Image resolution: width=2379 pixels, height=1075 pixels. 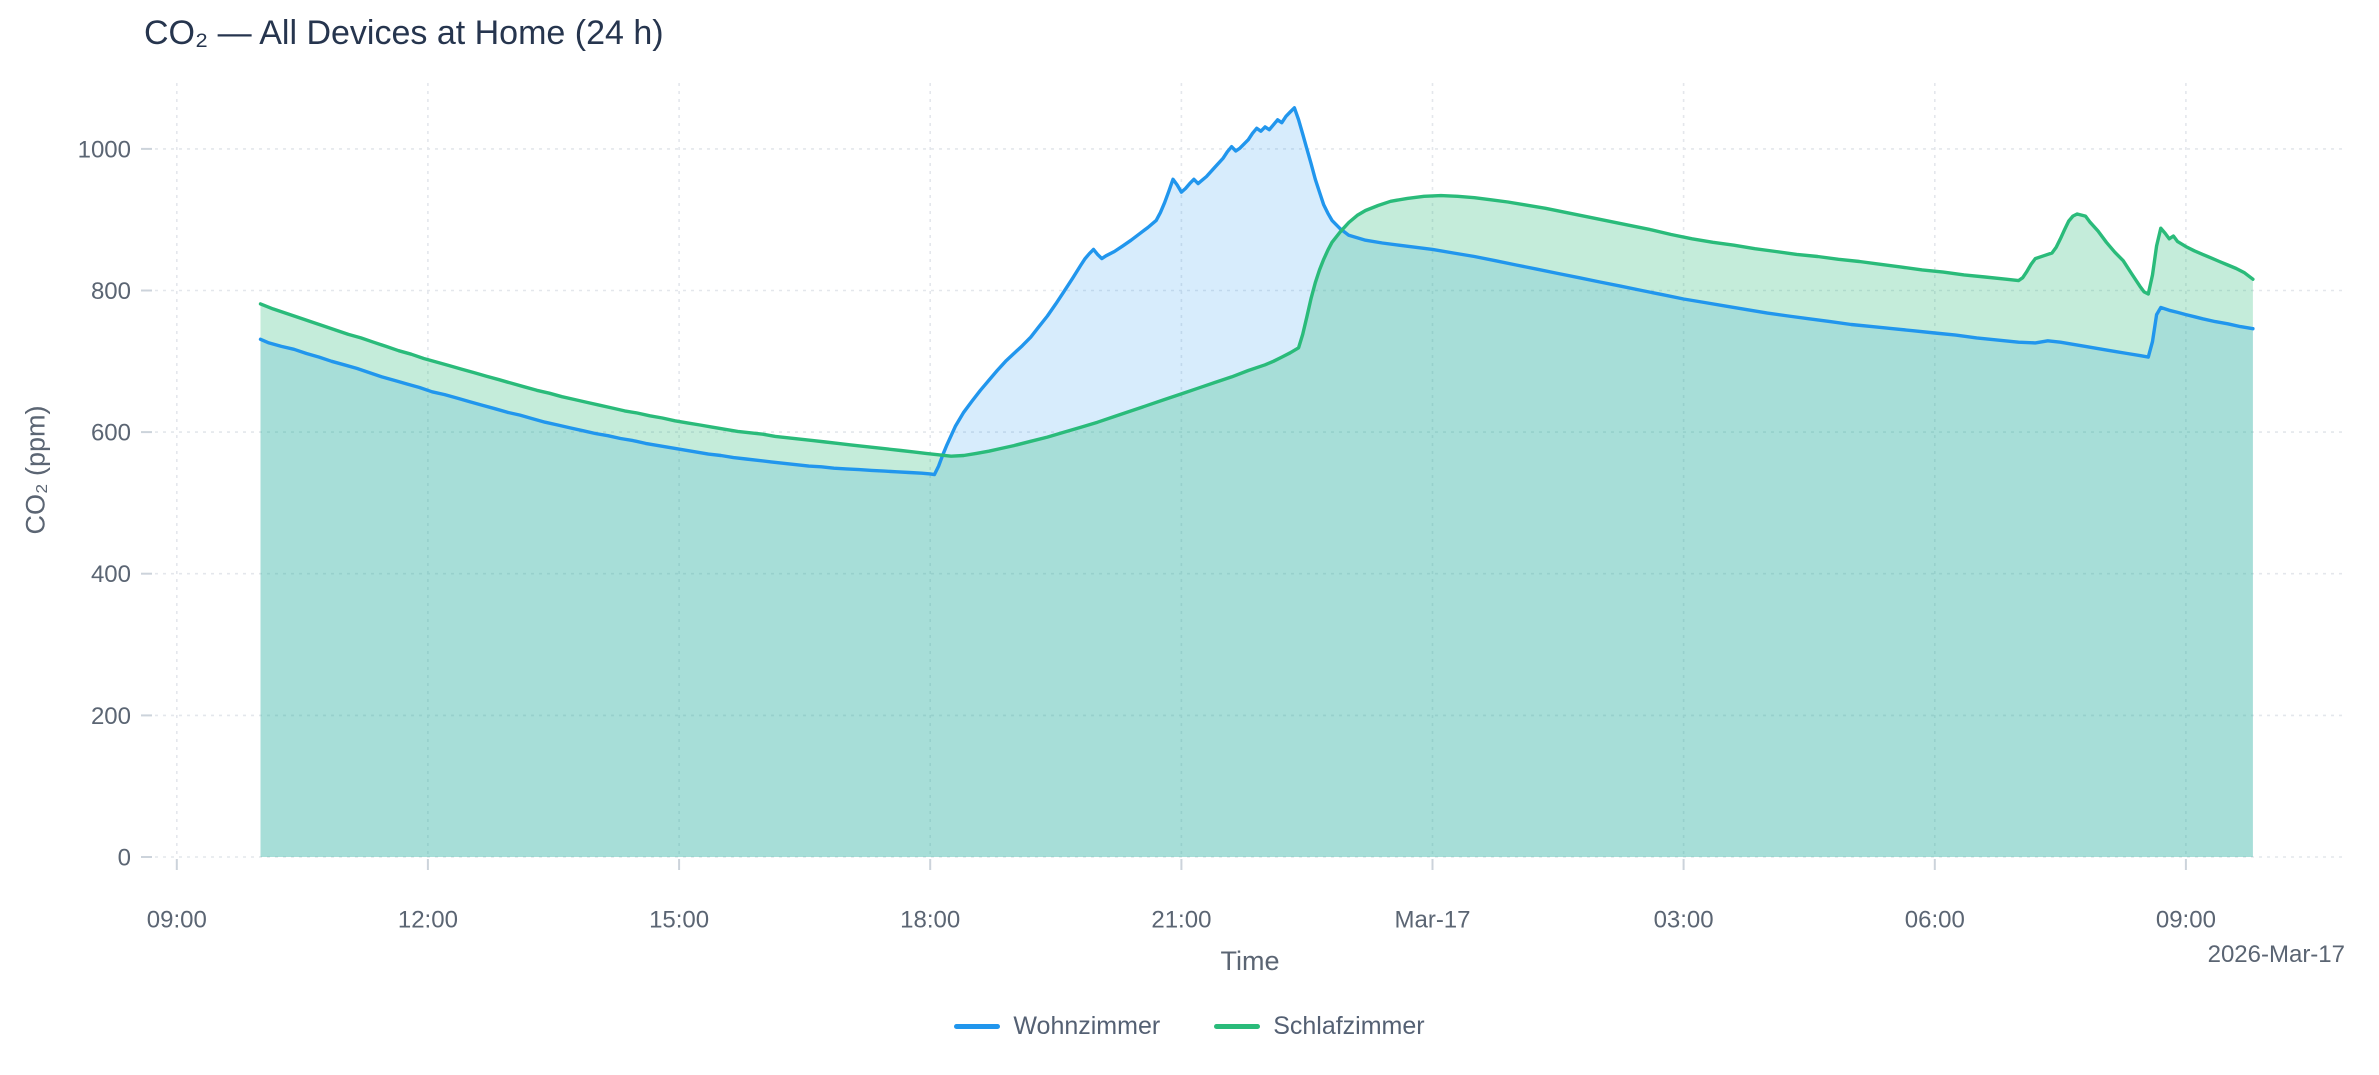 What do you see at coordinates (104, 149) in the screenshot?
I see `y-tick-label: 1000` at bounding box center [104, 149].